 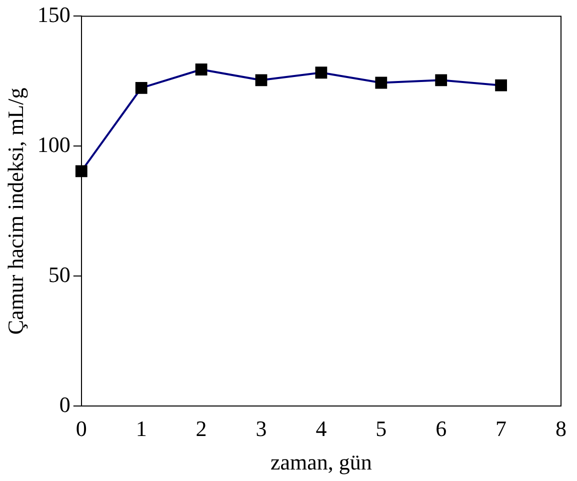 I want to click on y-tick-label: 50, so click(x=59, y=274).